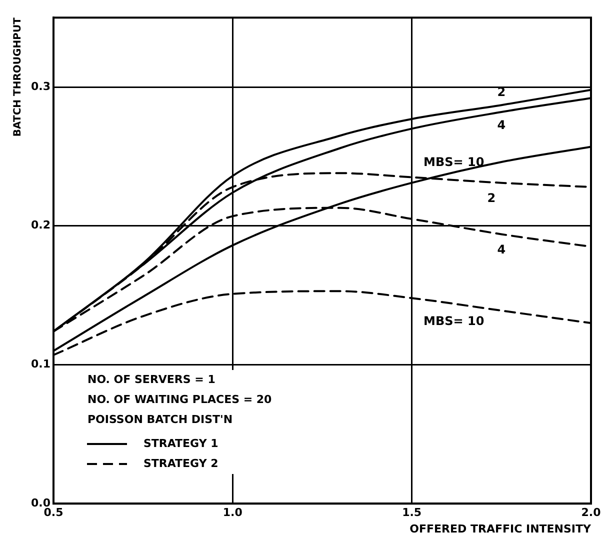 Image resolution: width=613 pixels, height=548 pixels. I want to click on x-tick-label: 0.5, so click(54, 513).